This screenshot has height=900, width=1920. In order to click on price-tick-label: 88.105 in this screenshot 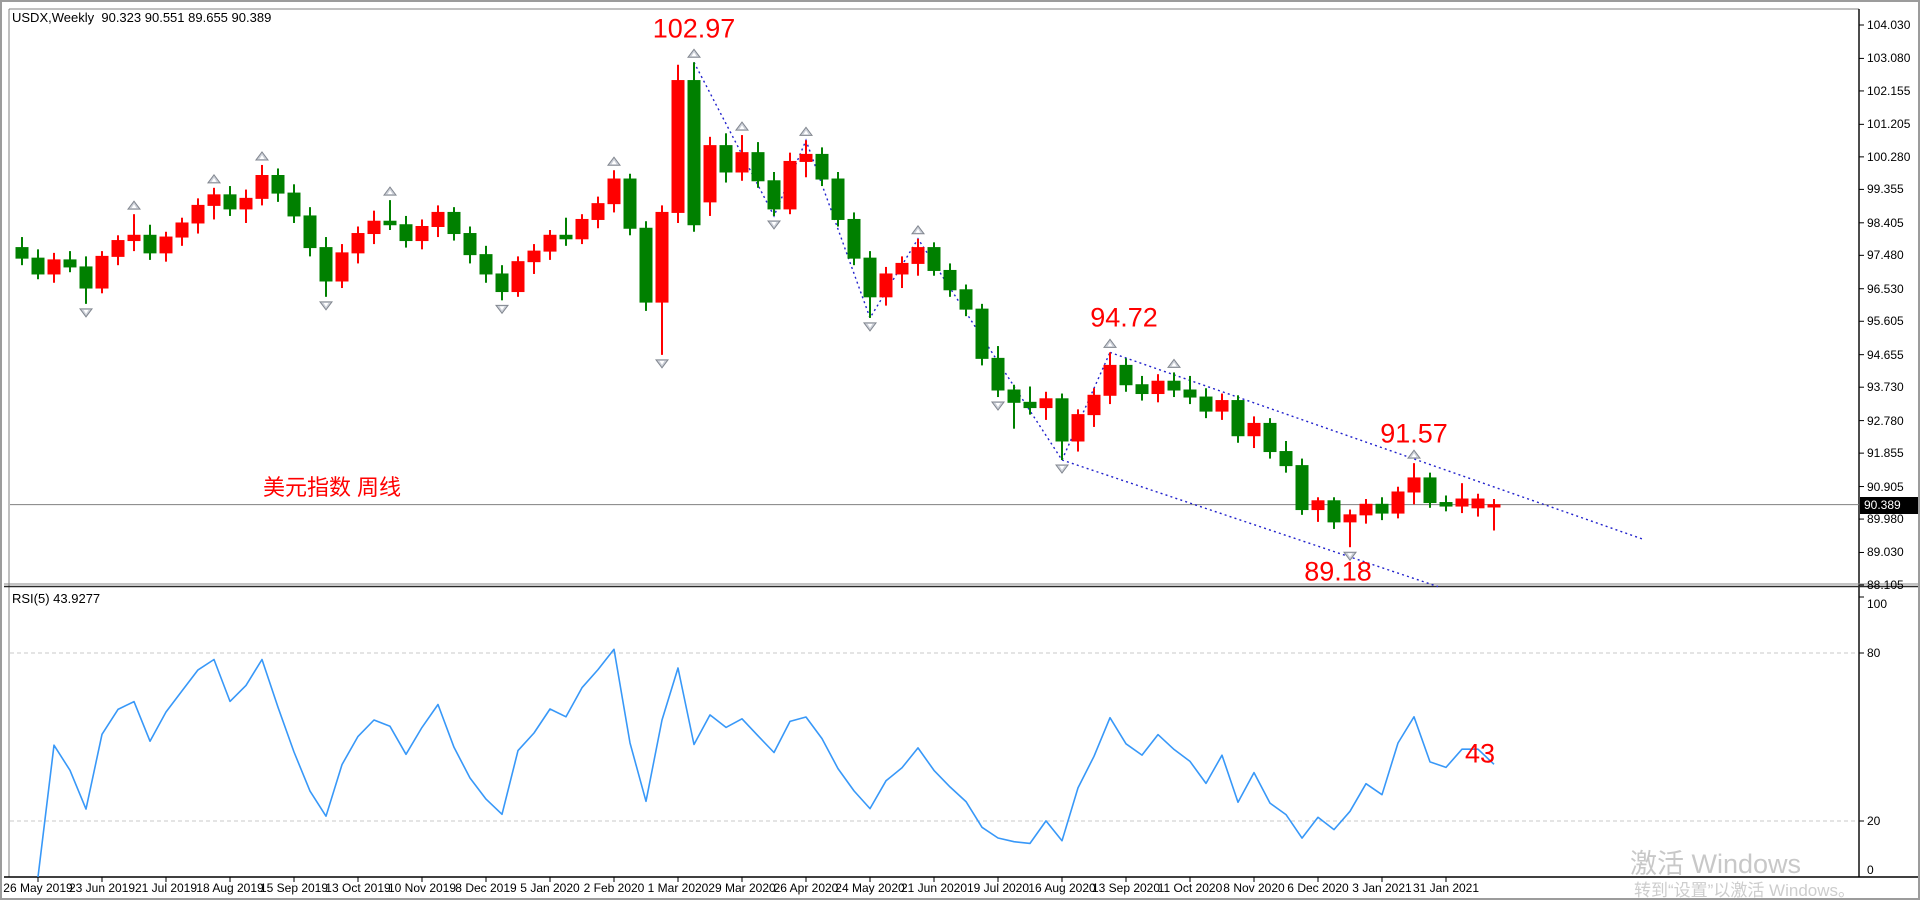, I will do `click(1885, 585)`.